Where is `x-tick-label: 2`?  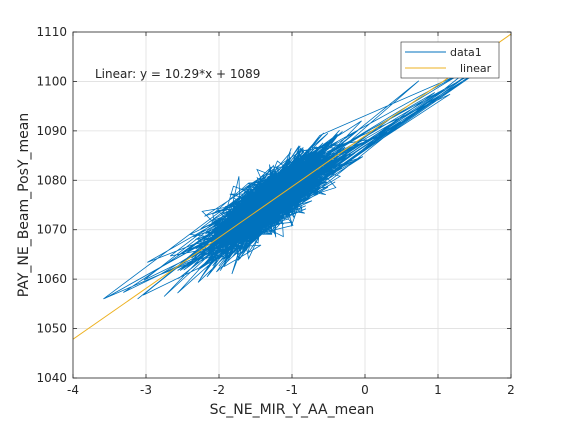
x-tick-label: 2 is located at coordinates (511, 390).